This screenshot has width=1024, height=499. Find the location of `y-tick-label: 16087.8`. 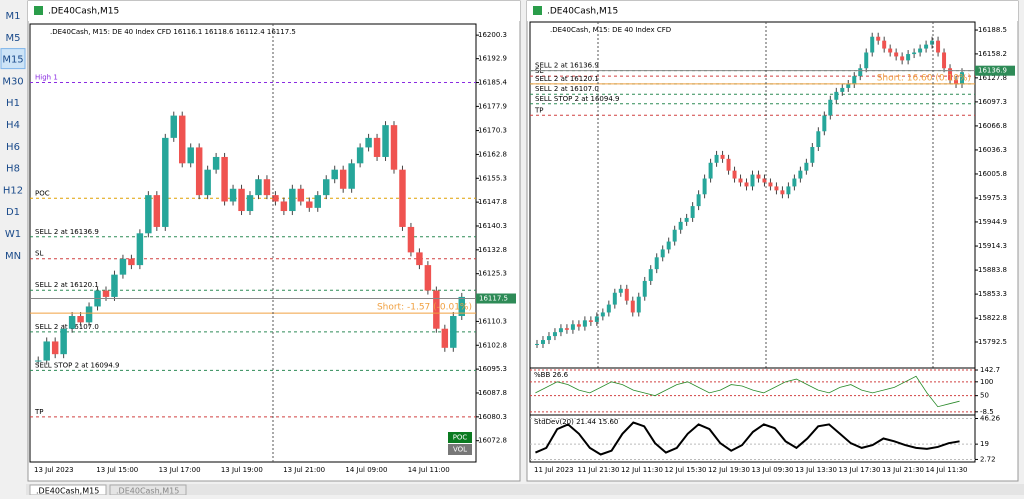

y-tick-label: 16087.8 is located at coordinates (492, 393).